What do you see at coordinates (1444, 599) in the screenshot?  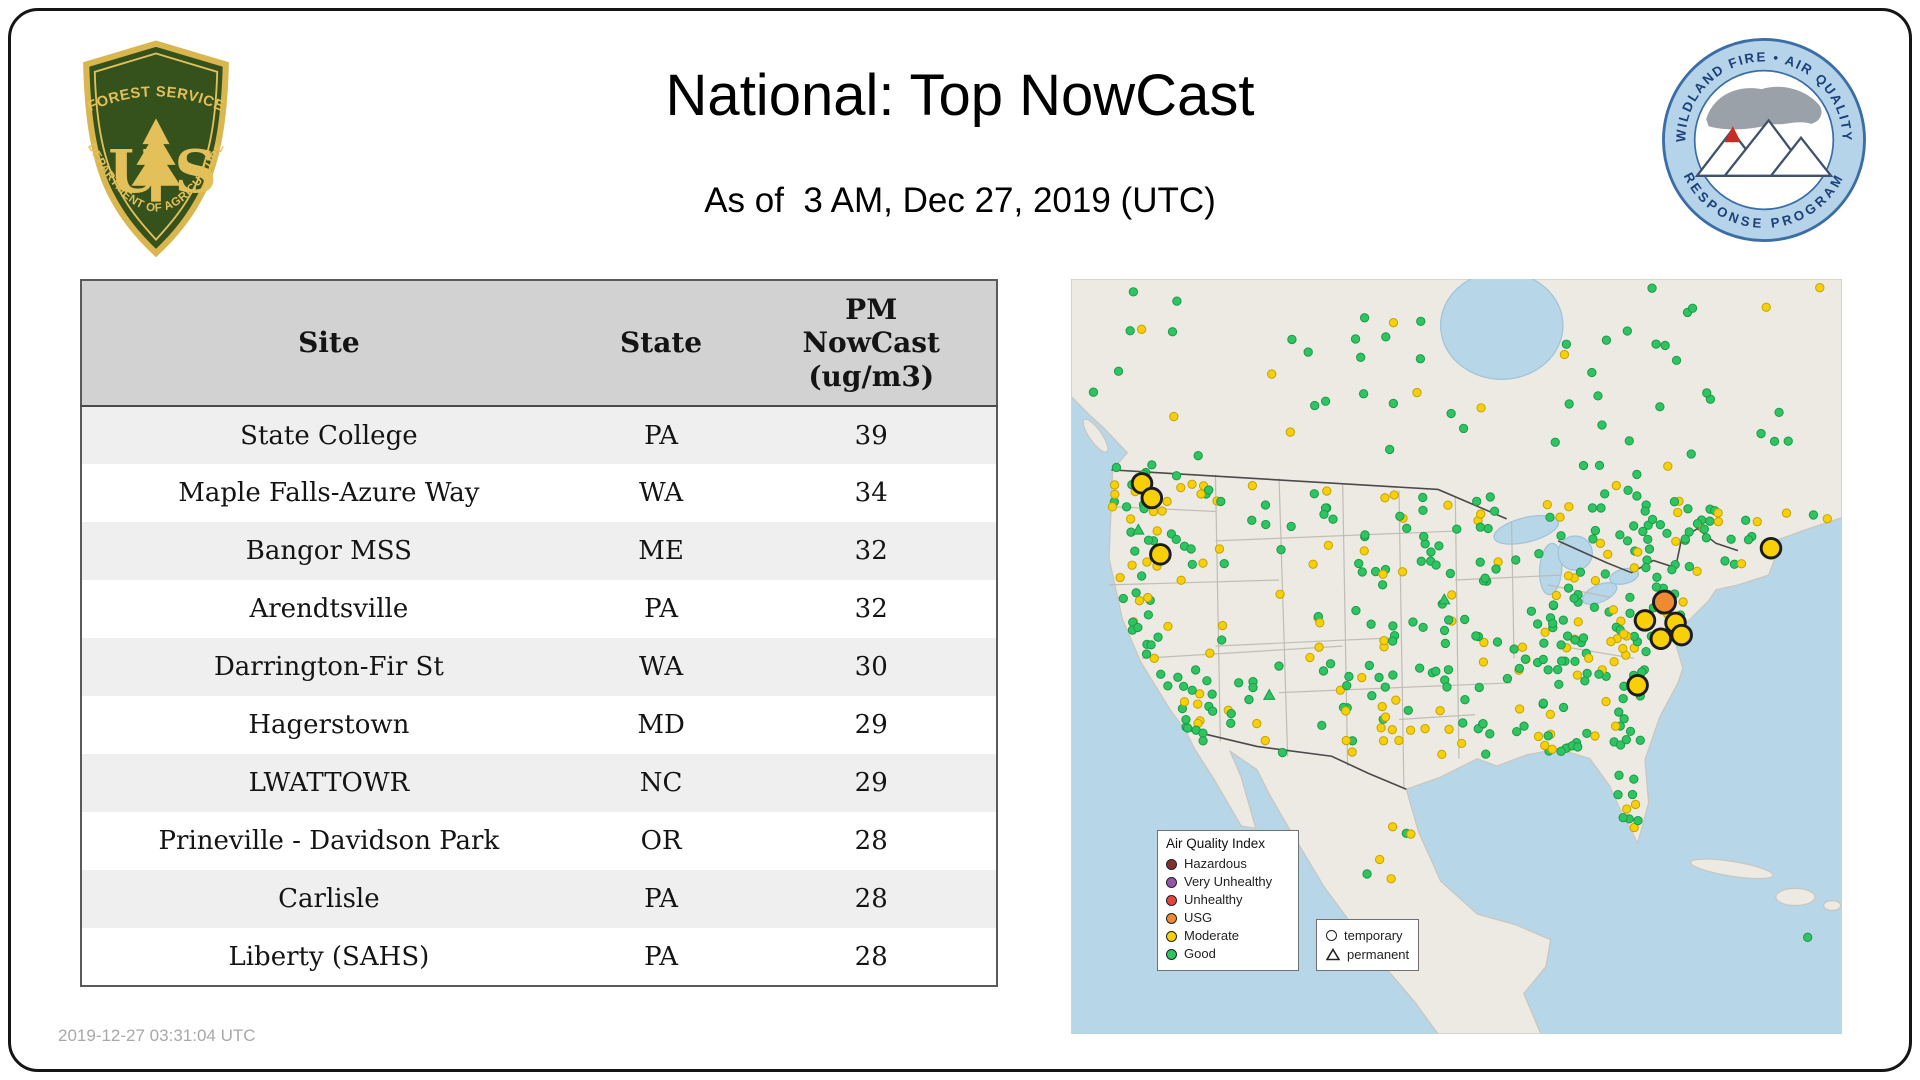 I see `permanent-monitor-triangle` at bounding box center [1444, 599].